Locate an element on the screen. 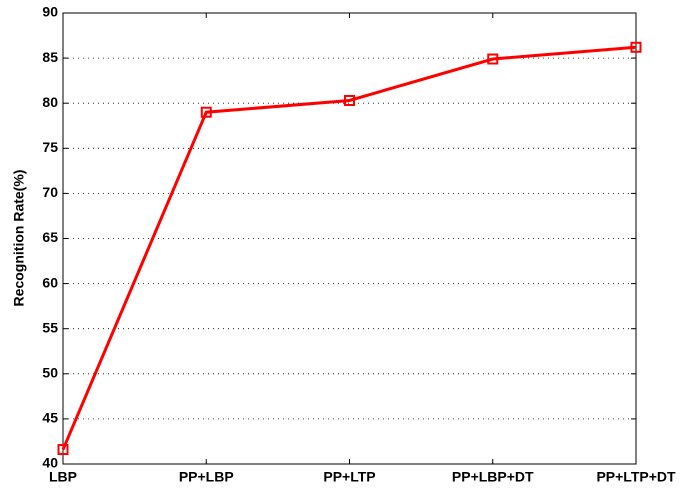 The width and height of the screenshot is (686, 491). y-tick-label: 40 is located at coordinates (50, 463).